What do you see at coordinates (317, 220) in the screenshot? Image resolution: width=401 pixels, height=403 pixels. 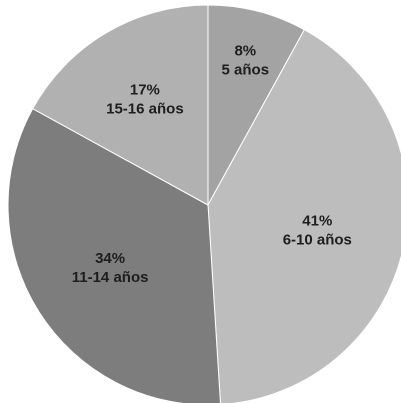 I see `slice-value-label-2: 41%` at bounding box center [317, 220].